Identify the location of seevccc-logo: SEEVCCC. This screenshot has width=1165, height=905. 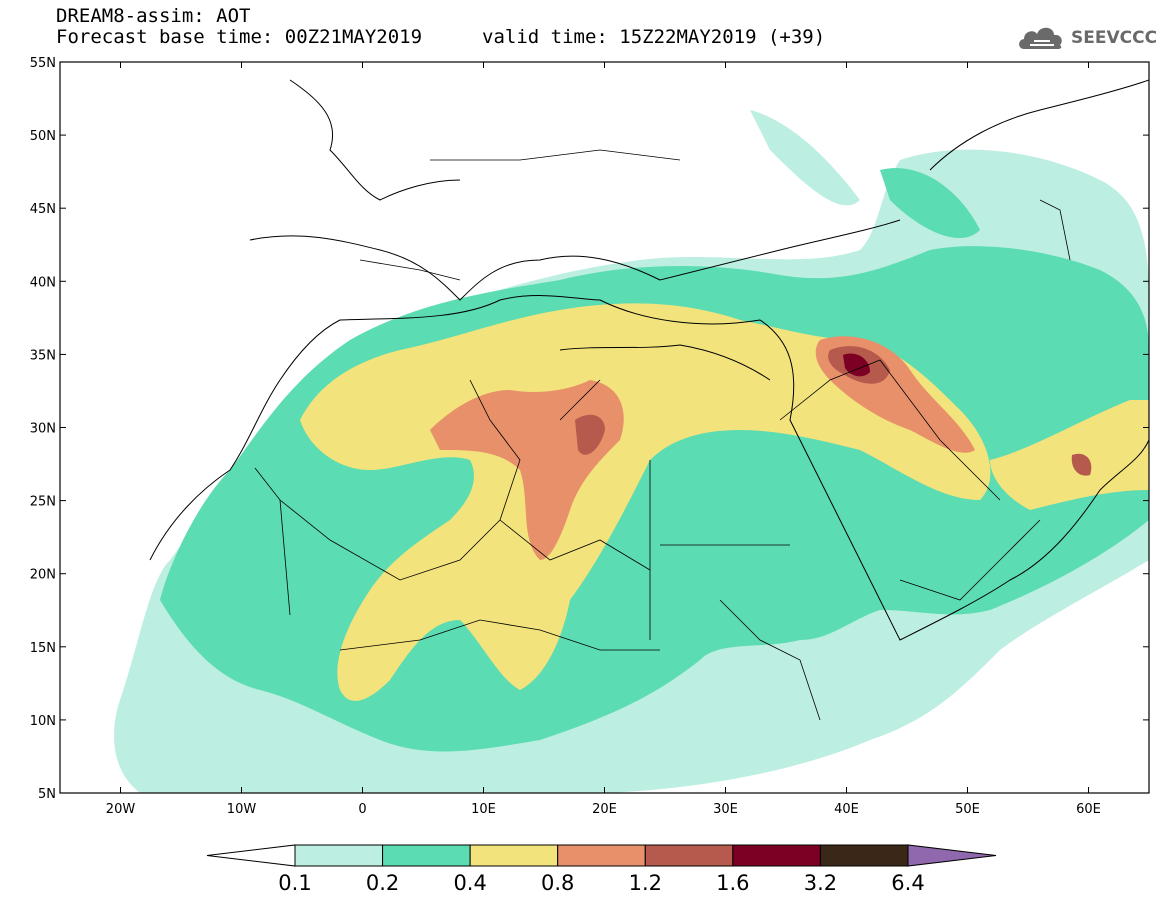
(1086, 38).